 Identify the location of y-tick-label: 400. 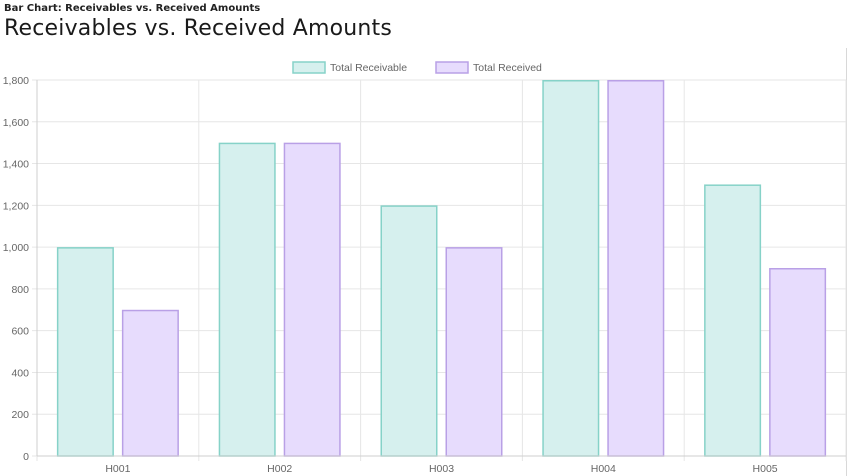
(20, 373).